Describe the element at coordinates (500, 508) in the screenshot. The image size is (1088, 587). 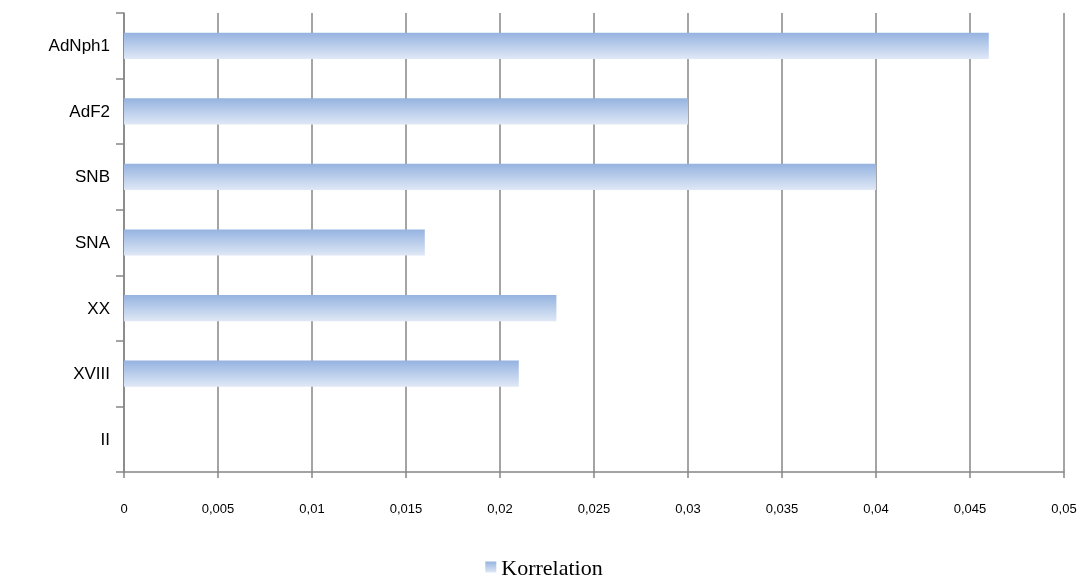
I see `x-tick-label: 0,02` at that location.